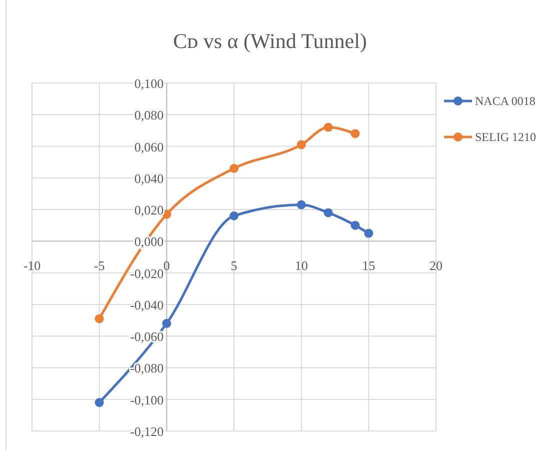 This screenshot has width=549, height=450. Describe the element at coordinates (149, 146) in the screenshot. I see `y-tick-label: 0,060` at that location.